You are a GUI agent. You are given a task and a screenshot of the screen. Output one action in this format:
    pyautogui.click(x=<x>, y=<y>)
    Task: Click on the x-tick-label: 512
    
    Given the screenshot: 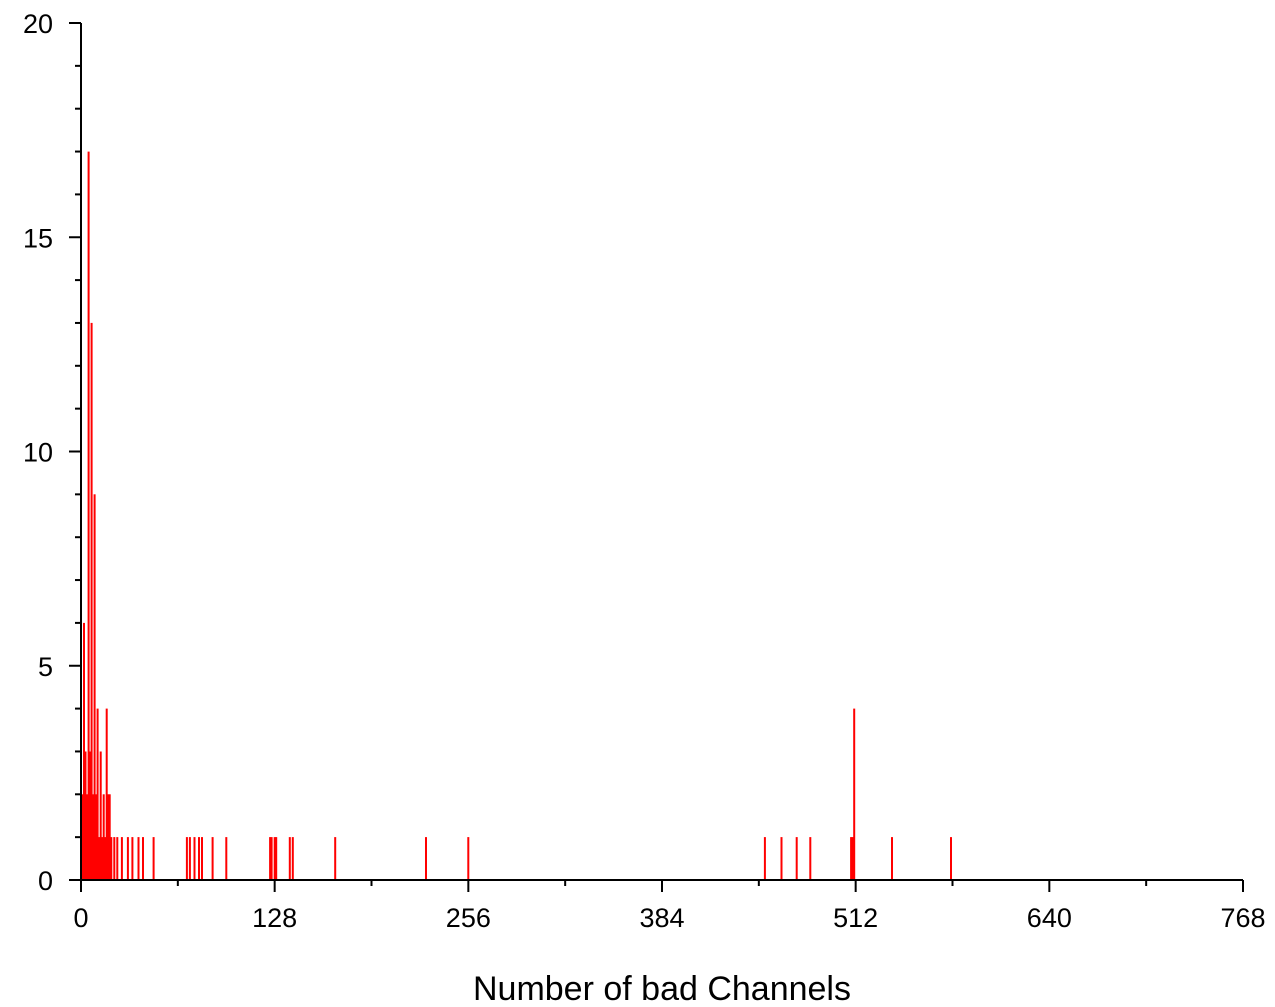 What is the action you would take?
    pyautogui.click(x=855, y=918)
    